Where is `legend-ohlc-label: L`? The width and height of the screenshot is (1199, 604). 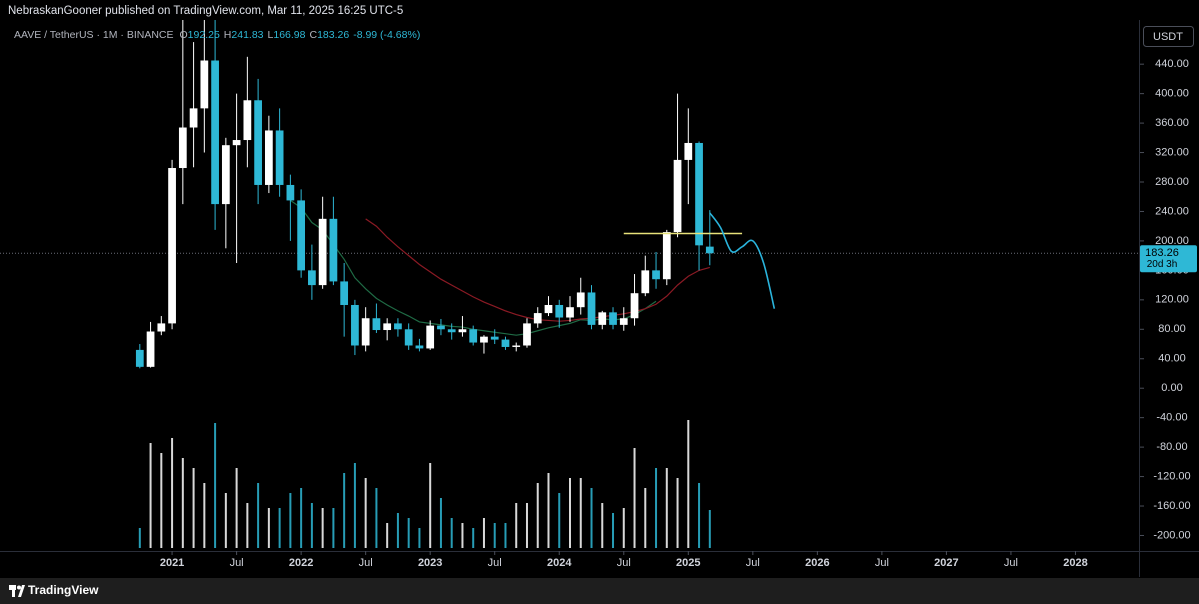 legend-ohlc-label: L is located at coordinates (271, 35).